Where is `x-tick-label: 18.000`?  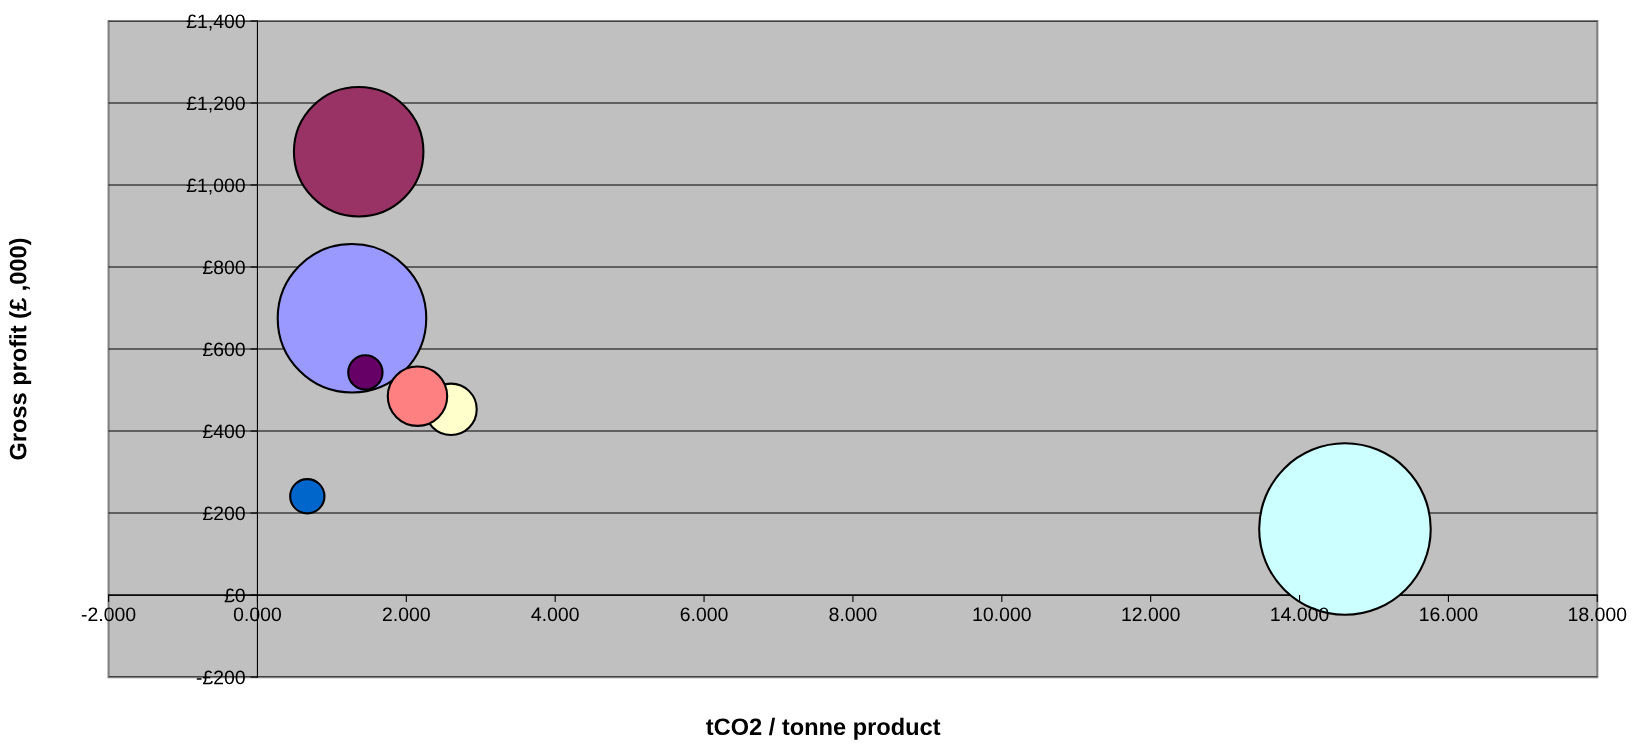
x-tick-label: 18.000 is located at coordinates (1598, 614).